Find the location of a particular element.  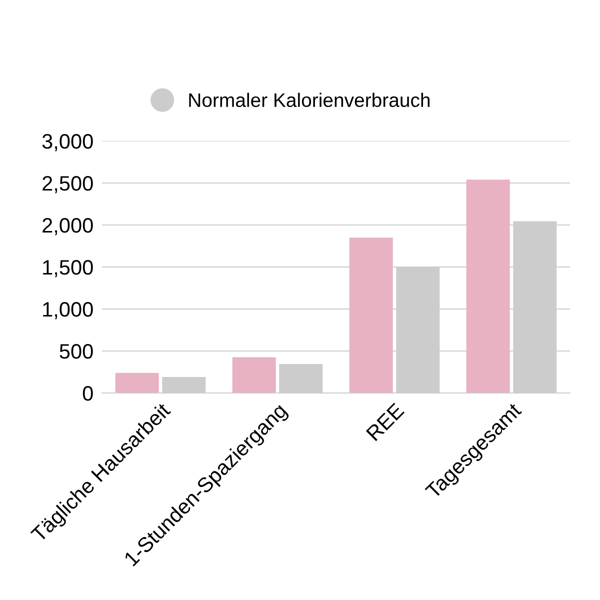

y-tick-label: 2,500 is located at coordinates (67, 185).